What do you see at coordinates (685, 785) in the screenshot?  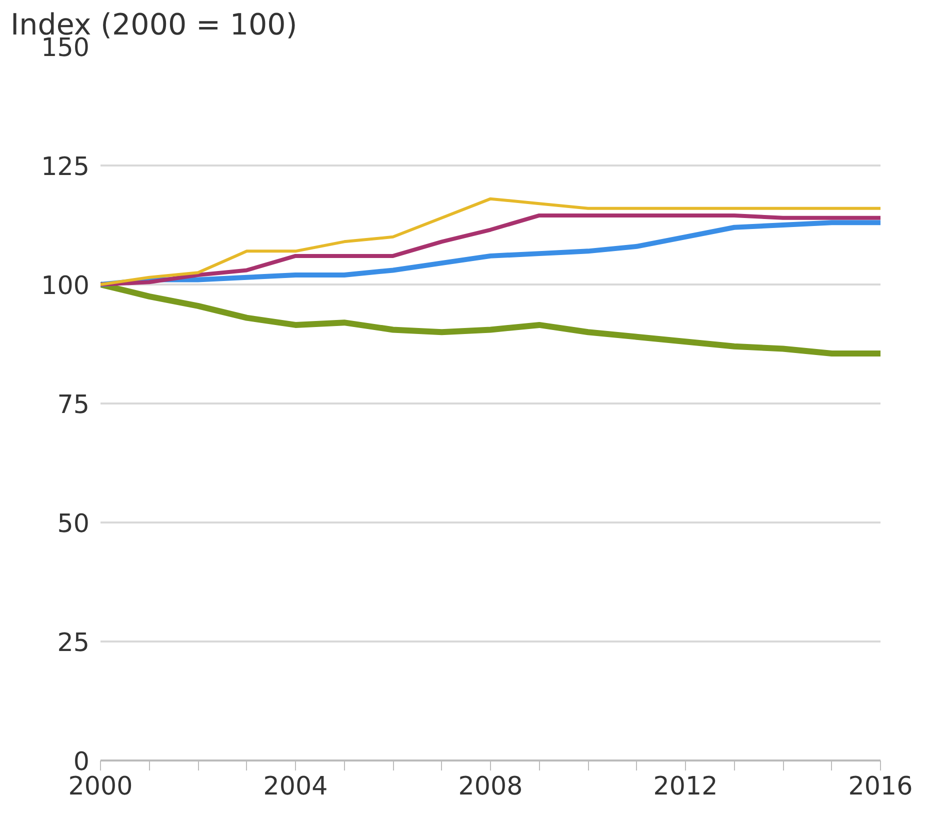 I see `x-tick-label: 2012` at bounding box center [685, 785].